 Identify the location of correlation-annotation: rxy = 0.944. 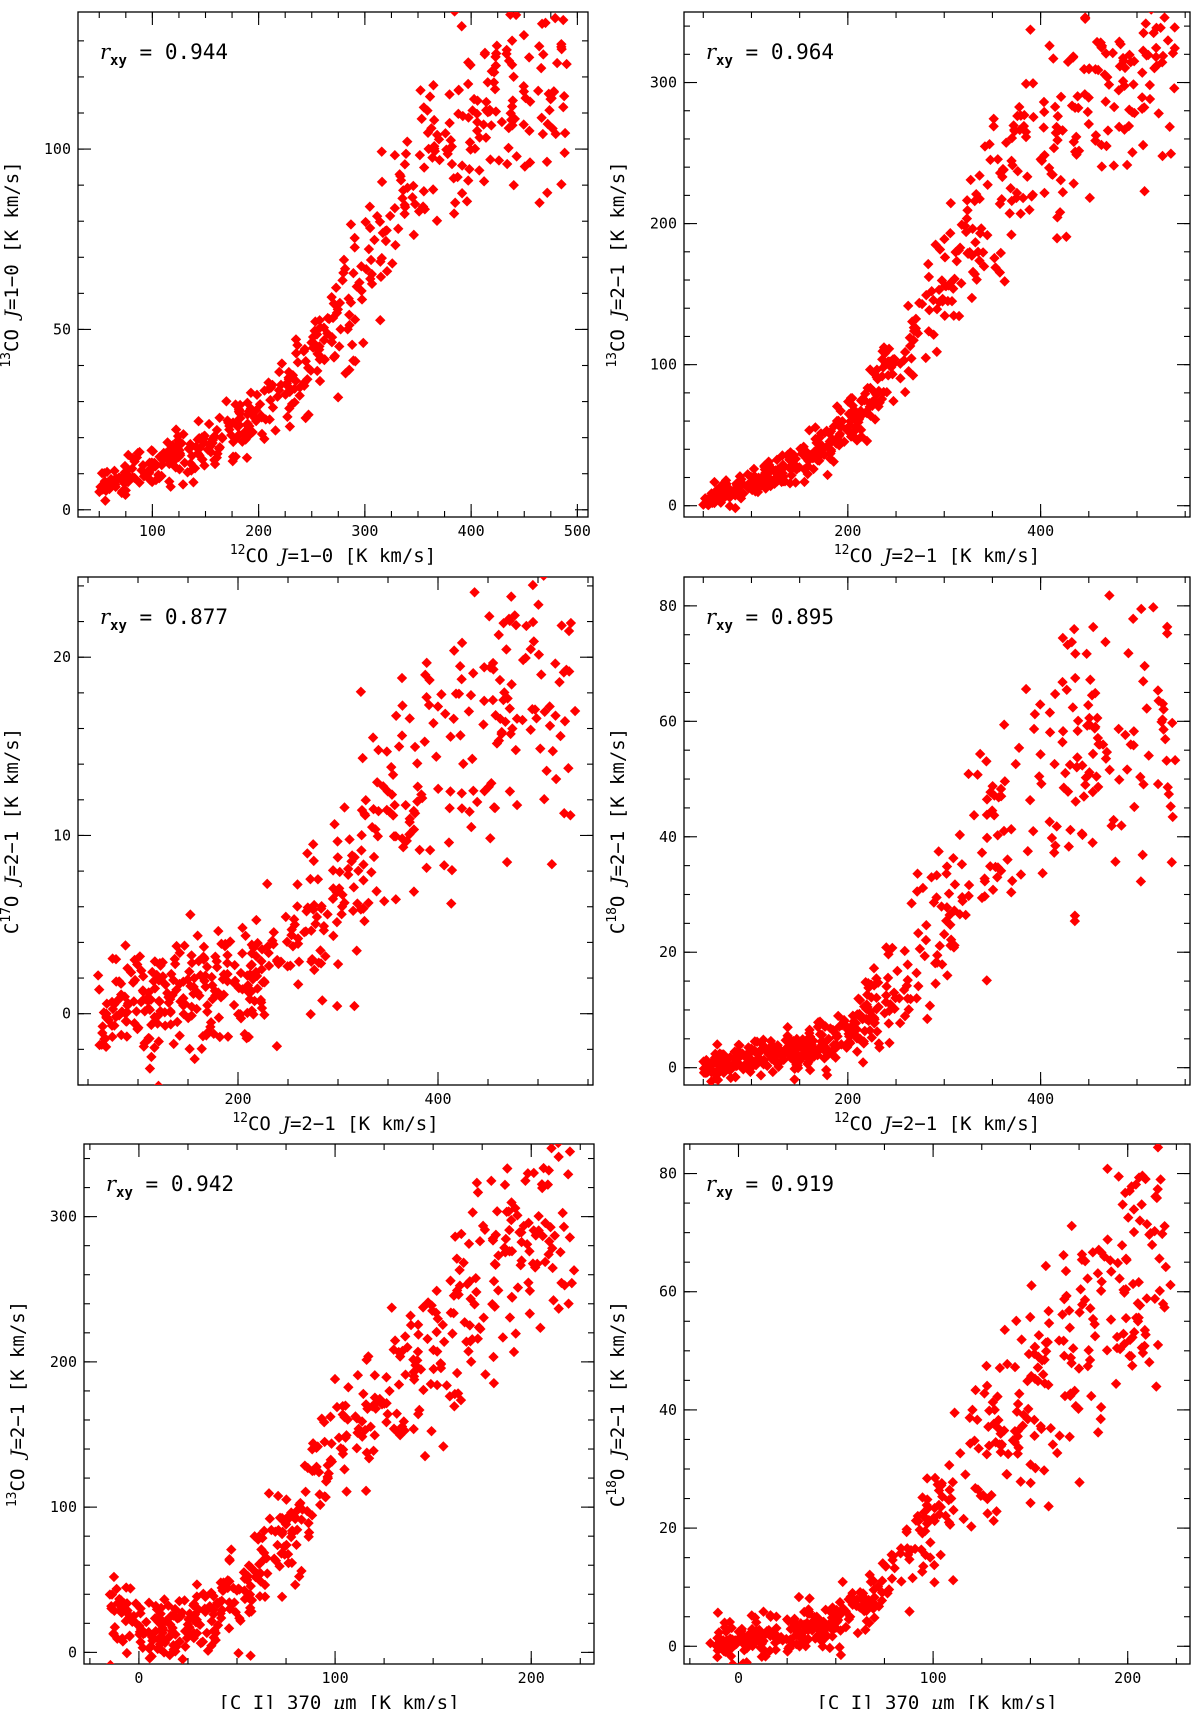
(164, 54).